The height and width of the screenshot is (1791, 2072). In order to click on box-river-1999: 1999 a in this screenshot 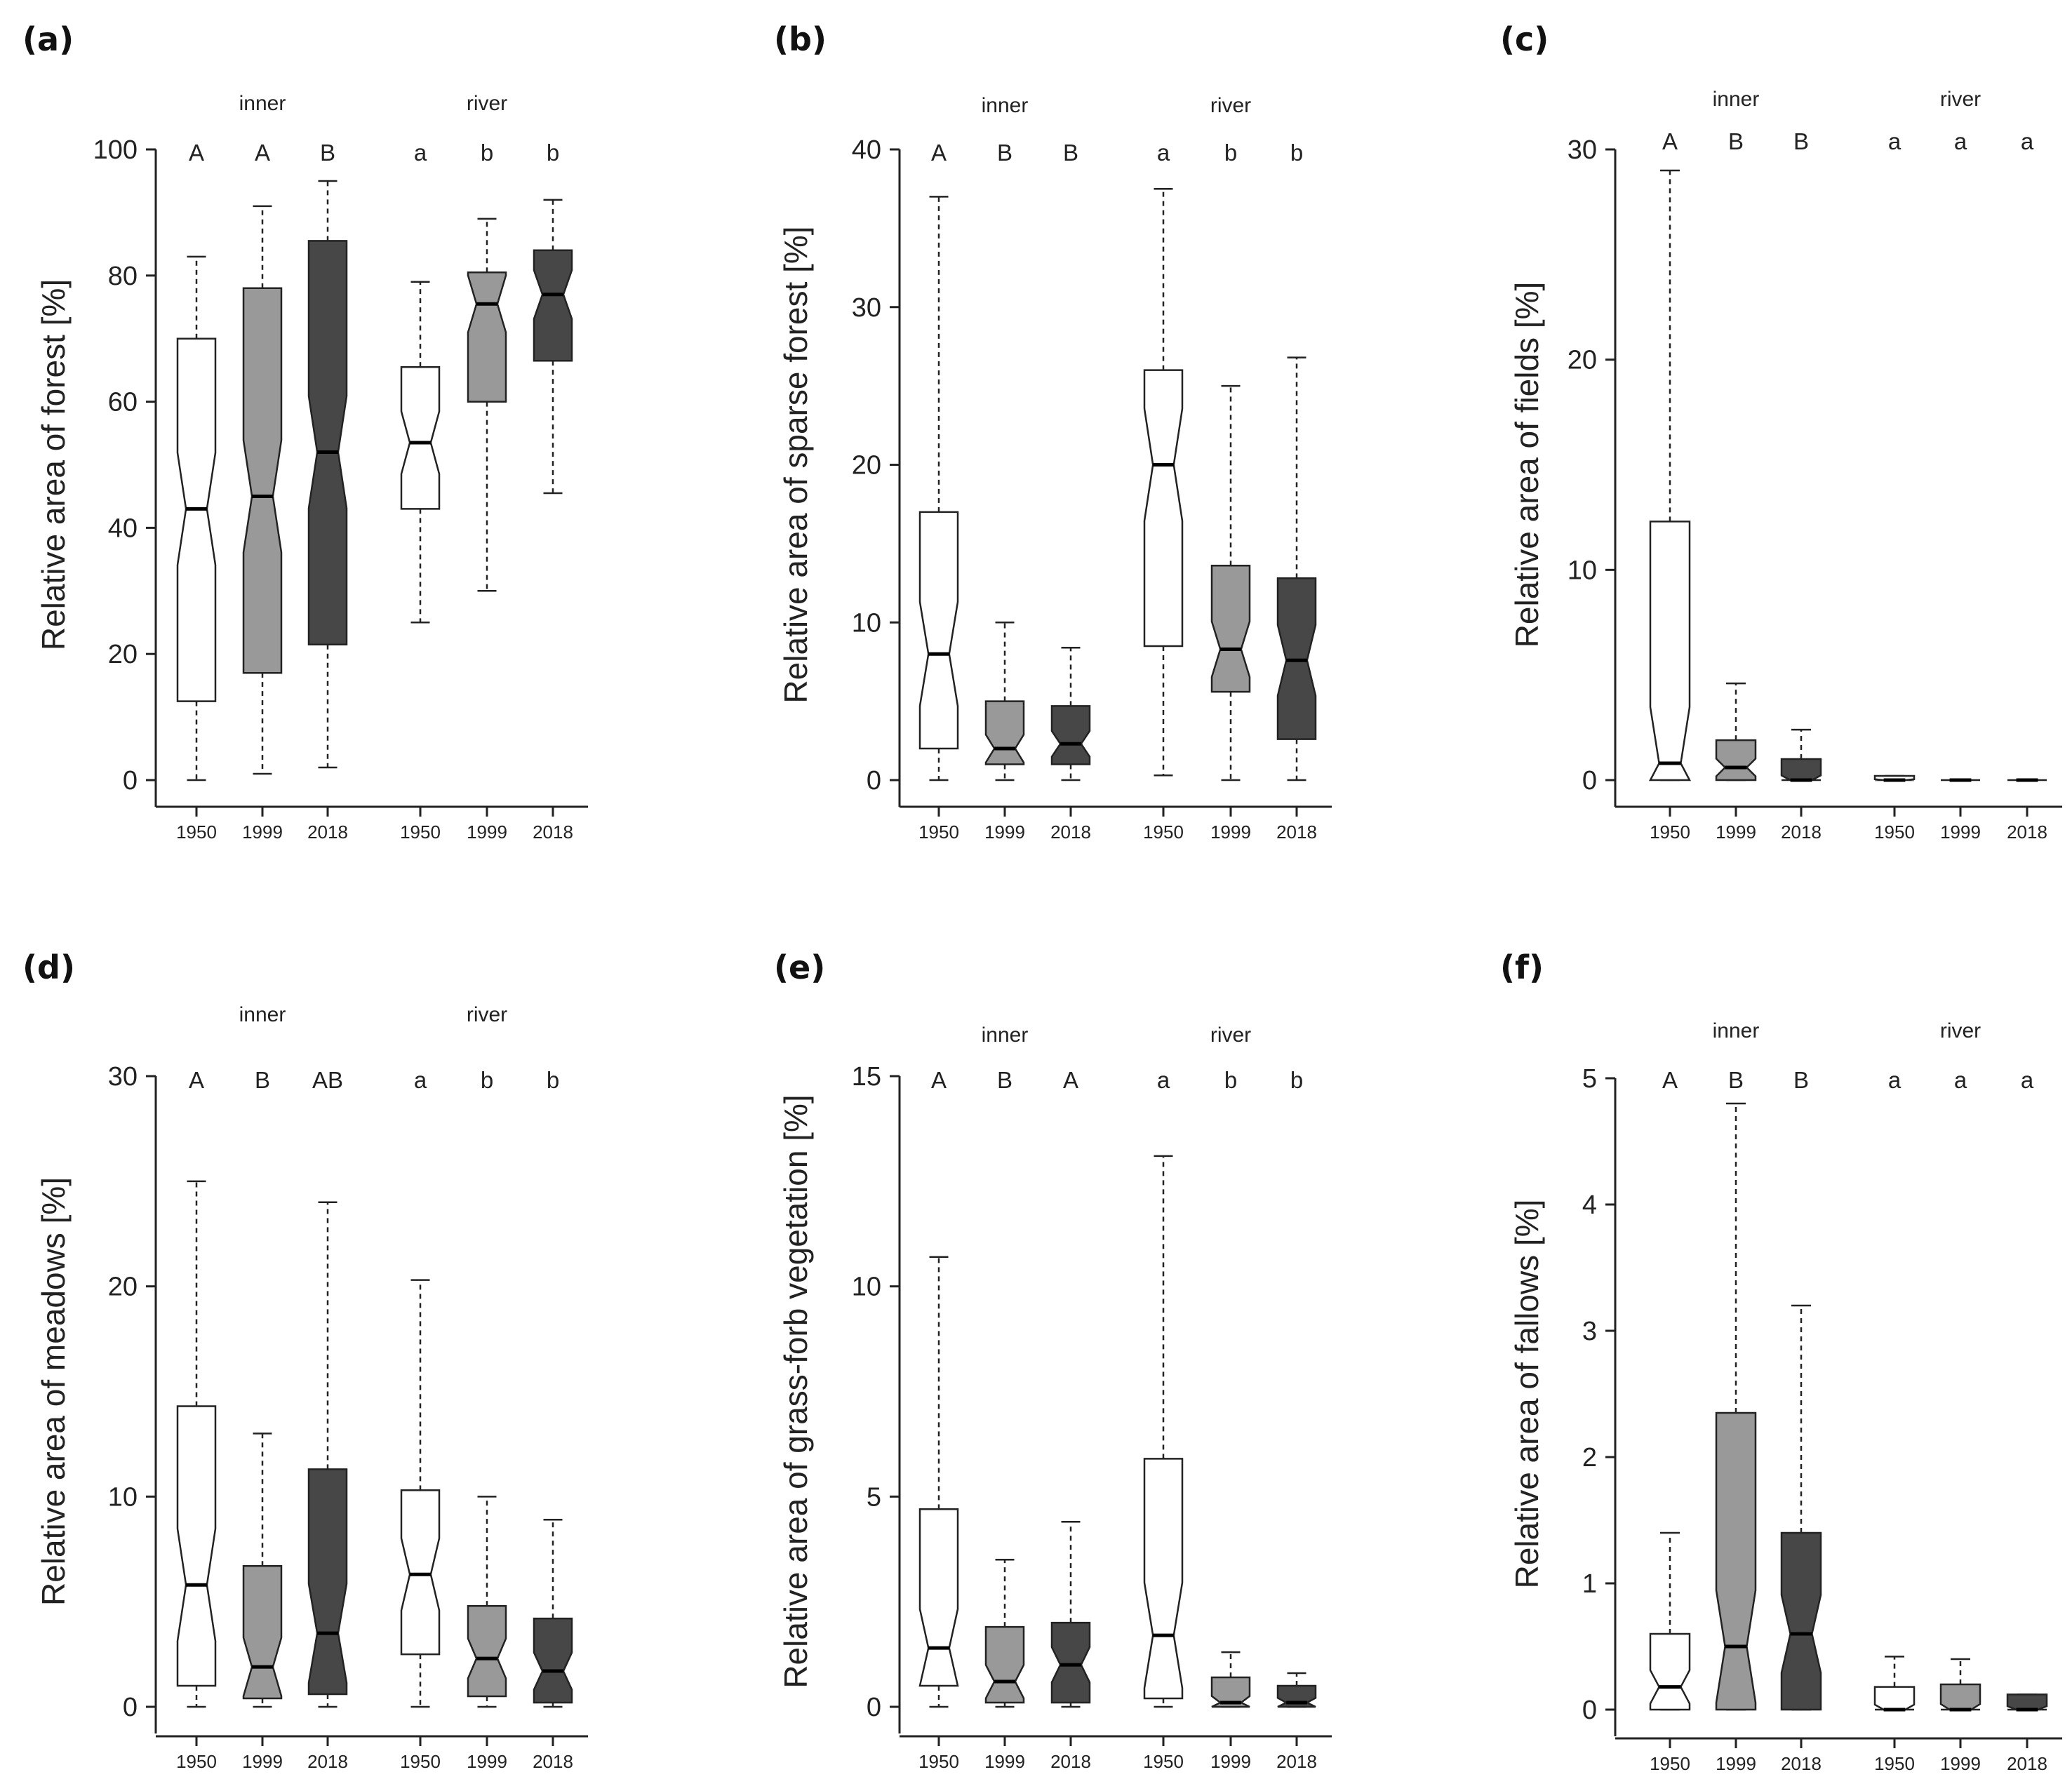, I will do `click(1960, 485)`.